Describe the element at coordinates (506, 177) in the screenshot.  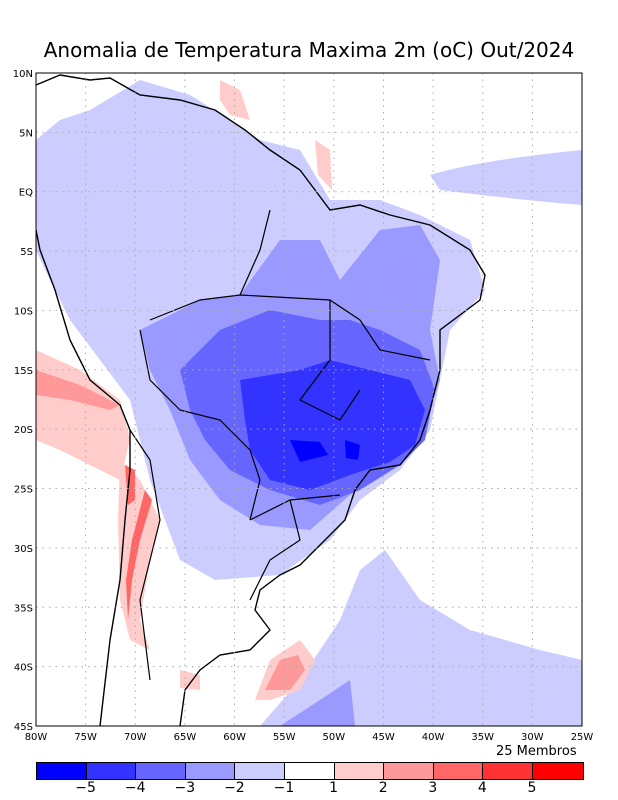
I see `anomaly-region-light-blue-ocean` at that location.